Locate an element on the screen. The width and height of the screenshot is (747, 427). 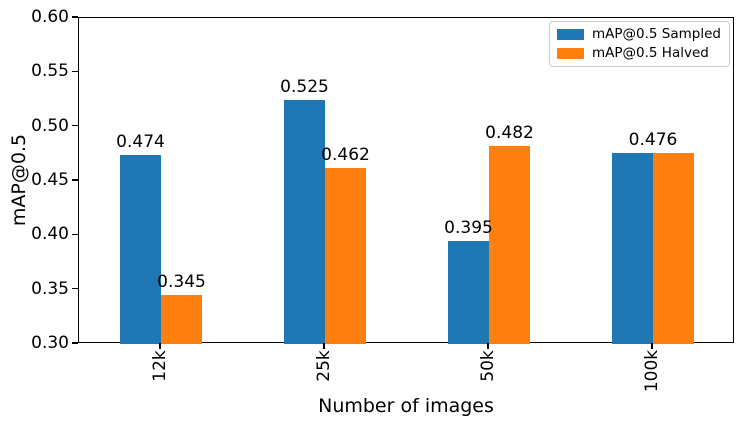
y-tick-label: 0.55 is located at coordinates (50, 71).